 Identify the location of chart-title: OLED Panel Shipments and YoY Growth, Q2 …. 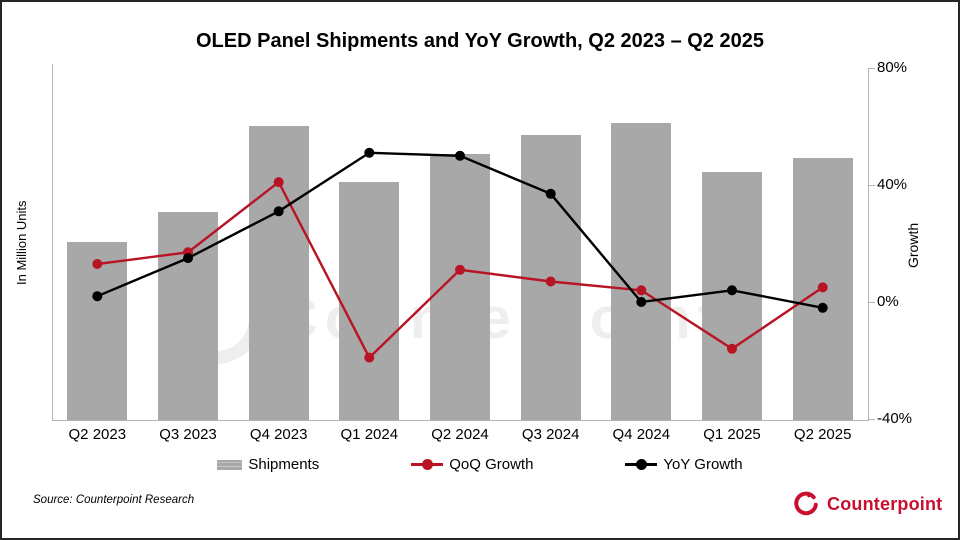
(480, 41).